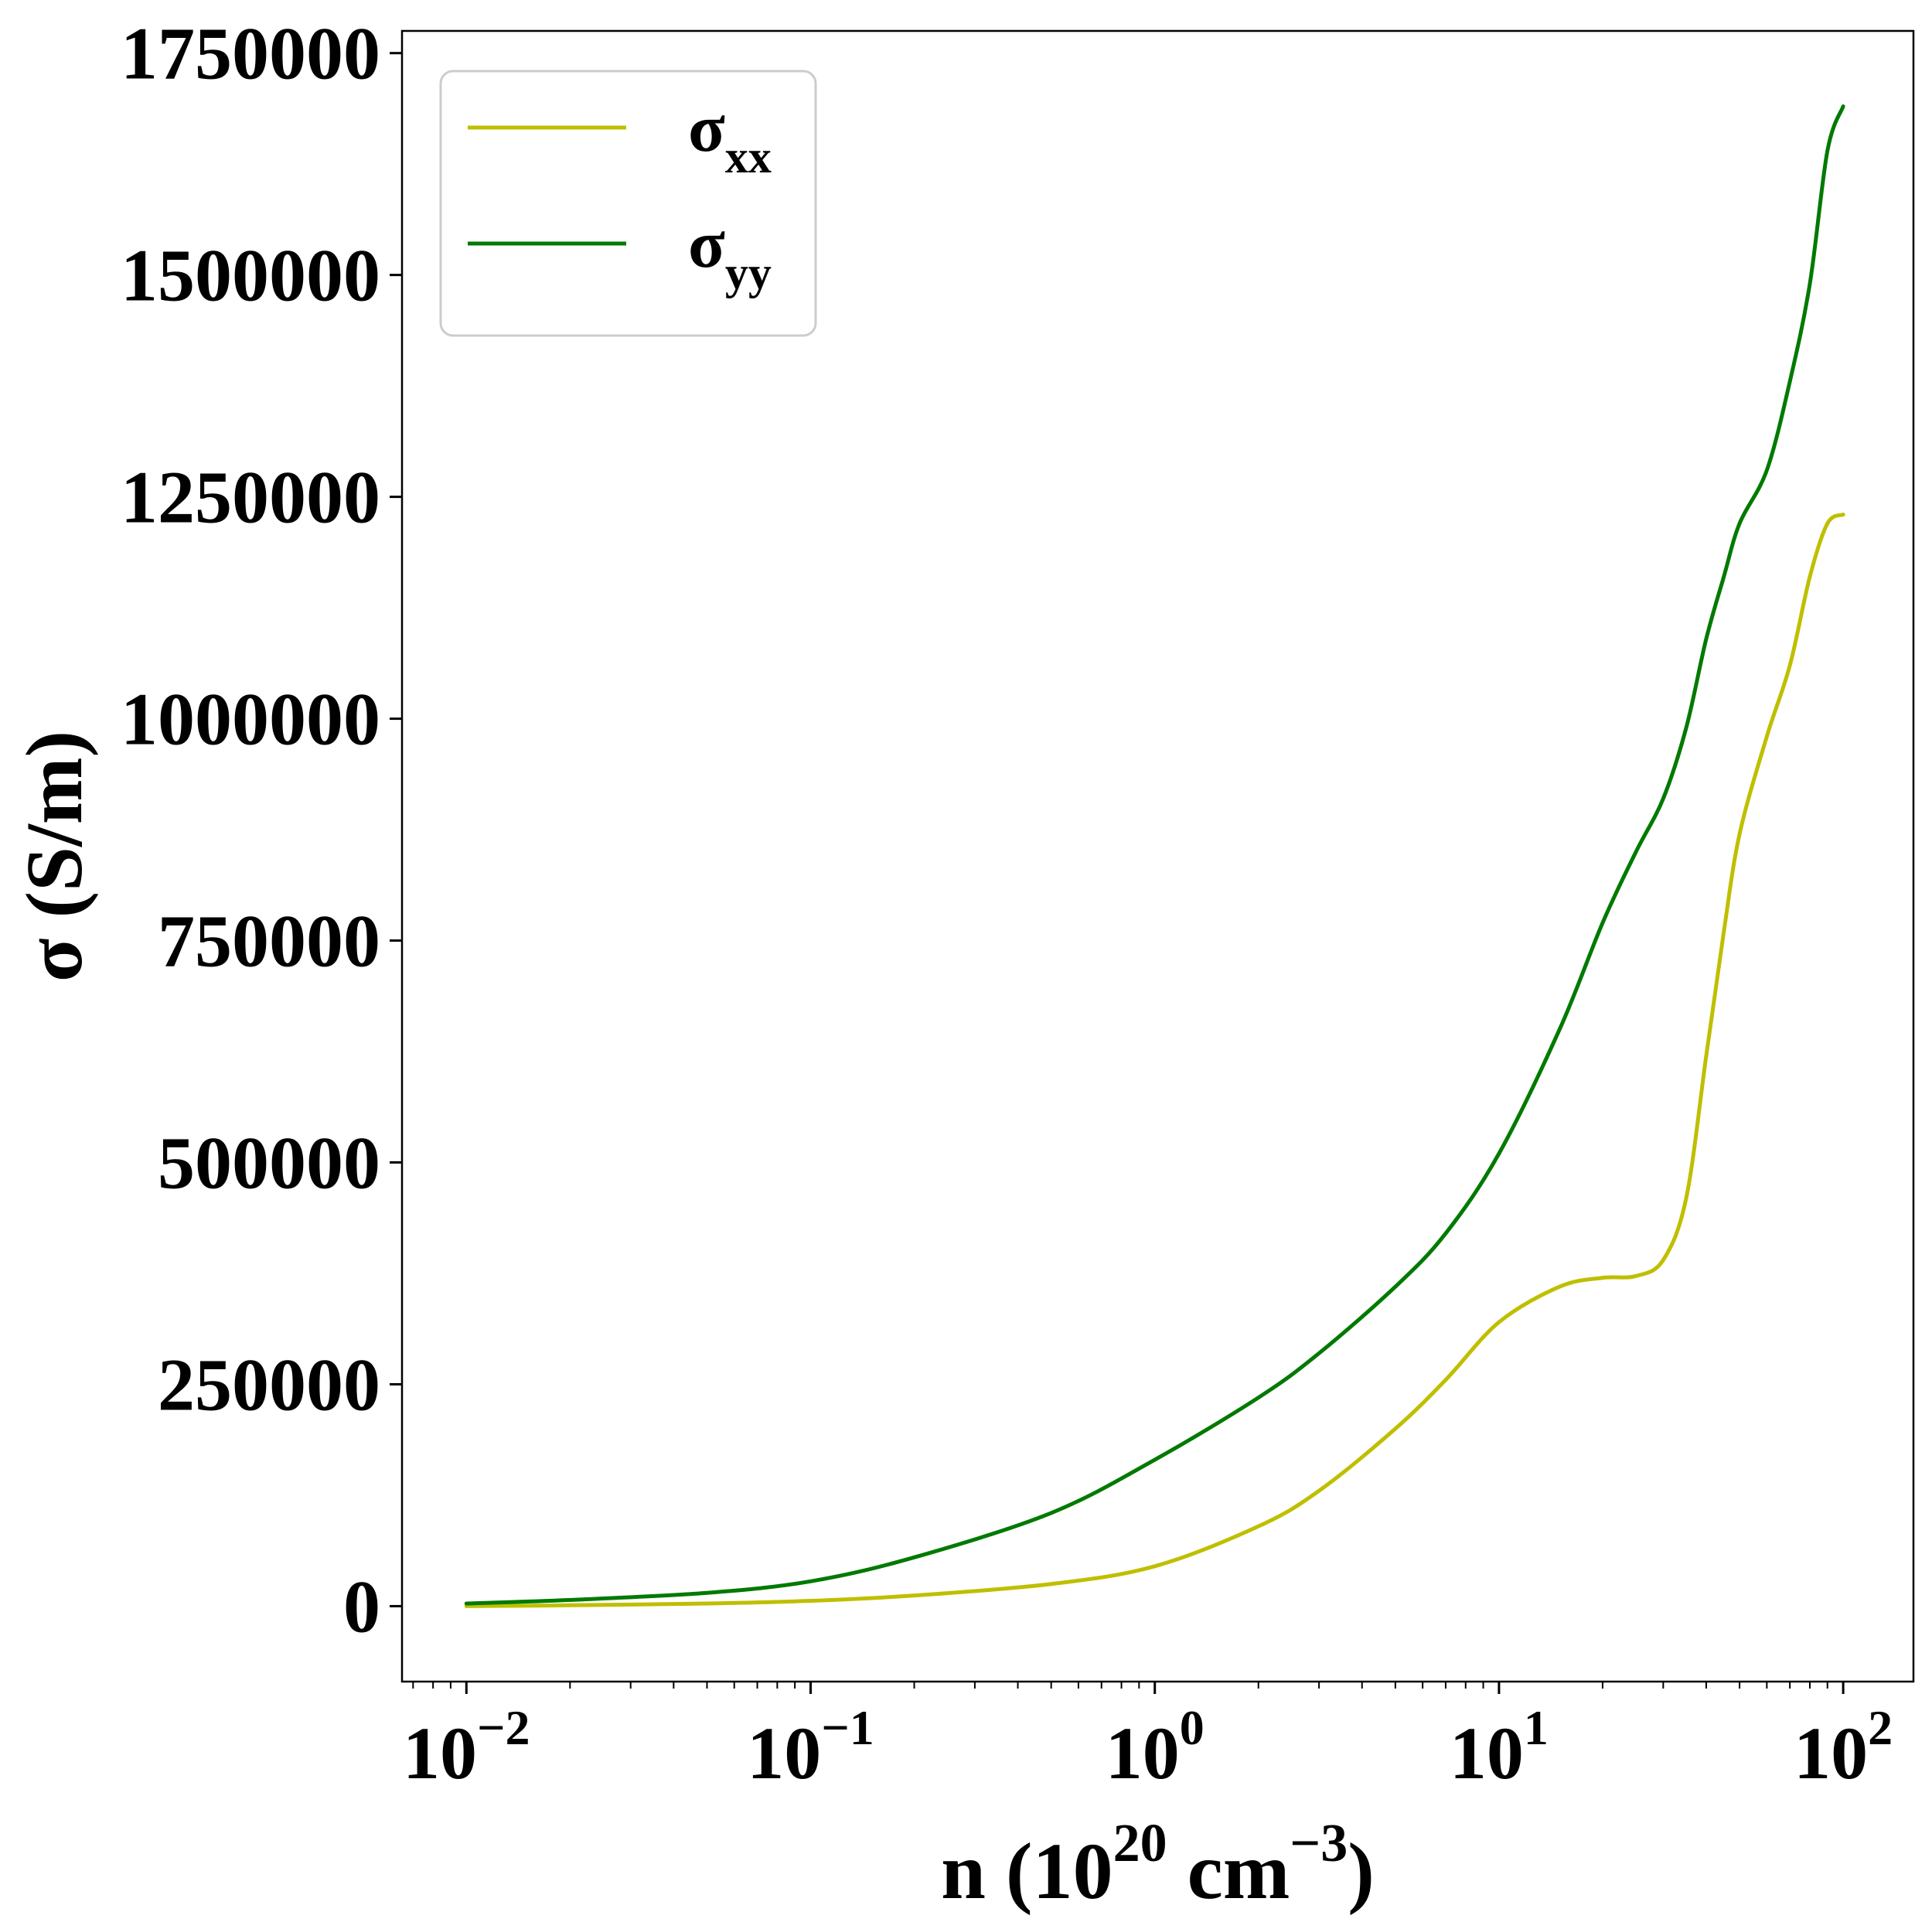 Image resolution: width=1932 pixels, height=1929 pixels. I want to click on x-axis-title-base: n (10, so click(1027, 1871).